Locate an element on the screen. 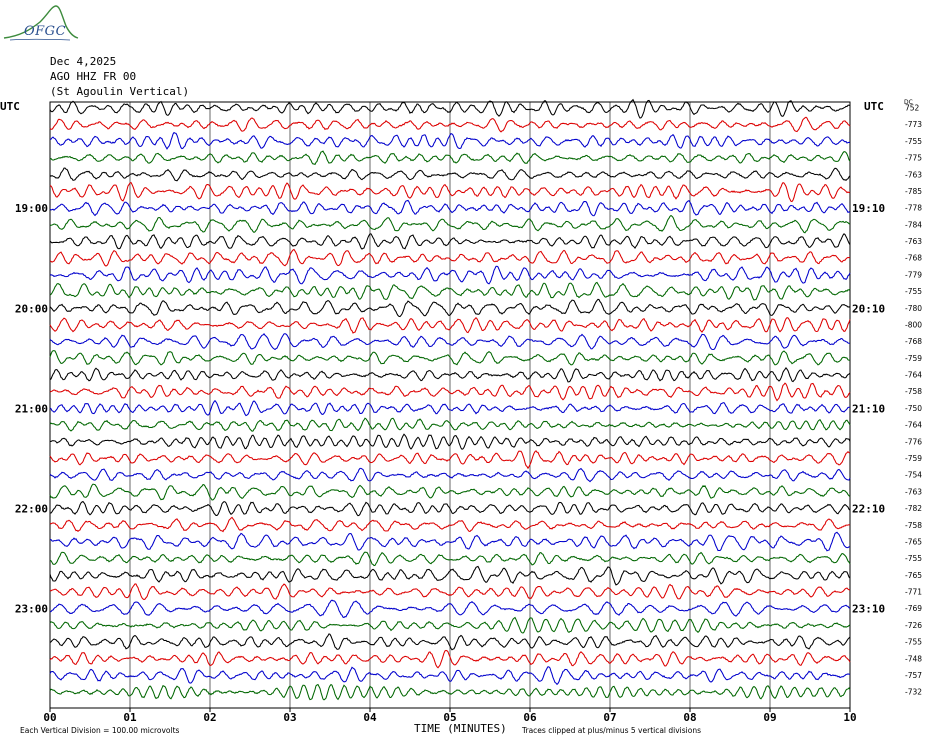 This screenshot has width=930, height=744. x-axis-title: TIME (MINUTES) is located at coordinates (460, 728).